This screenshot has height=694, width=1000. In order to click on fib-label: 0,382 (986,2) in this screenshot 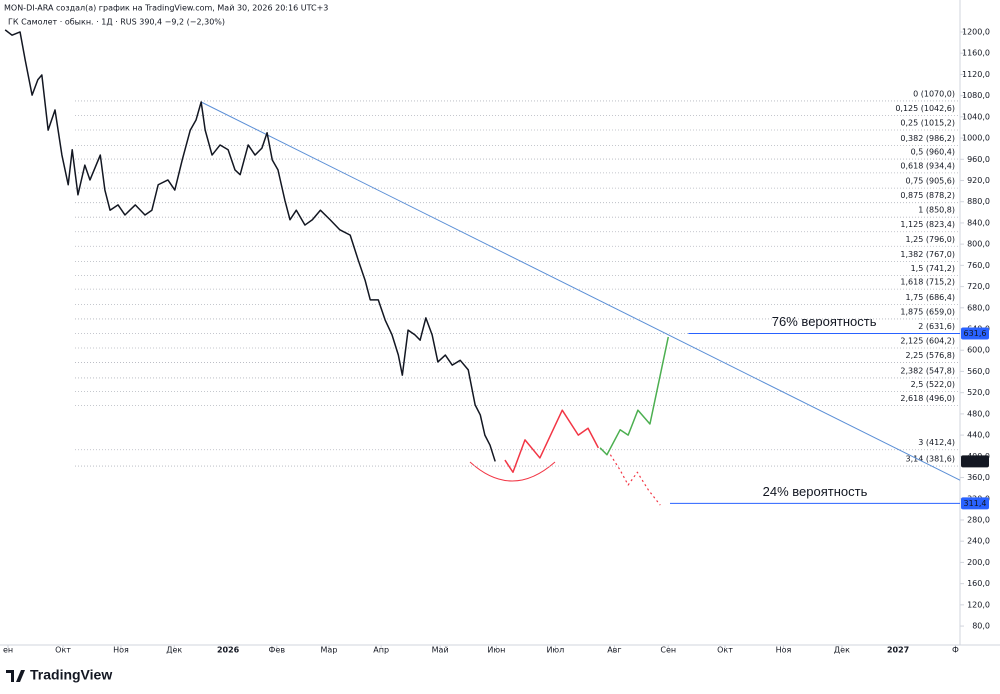, I will do `click(927, 138)`.